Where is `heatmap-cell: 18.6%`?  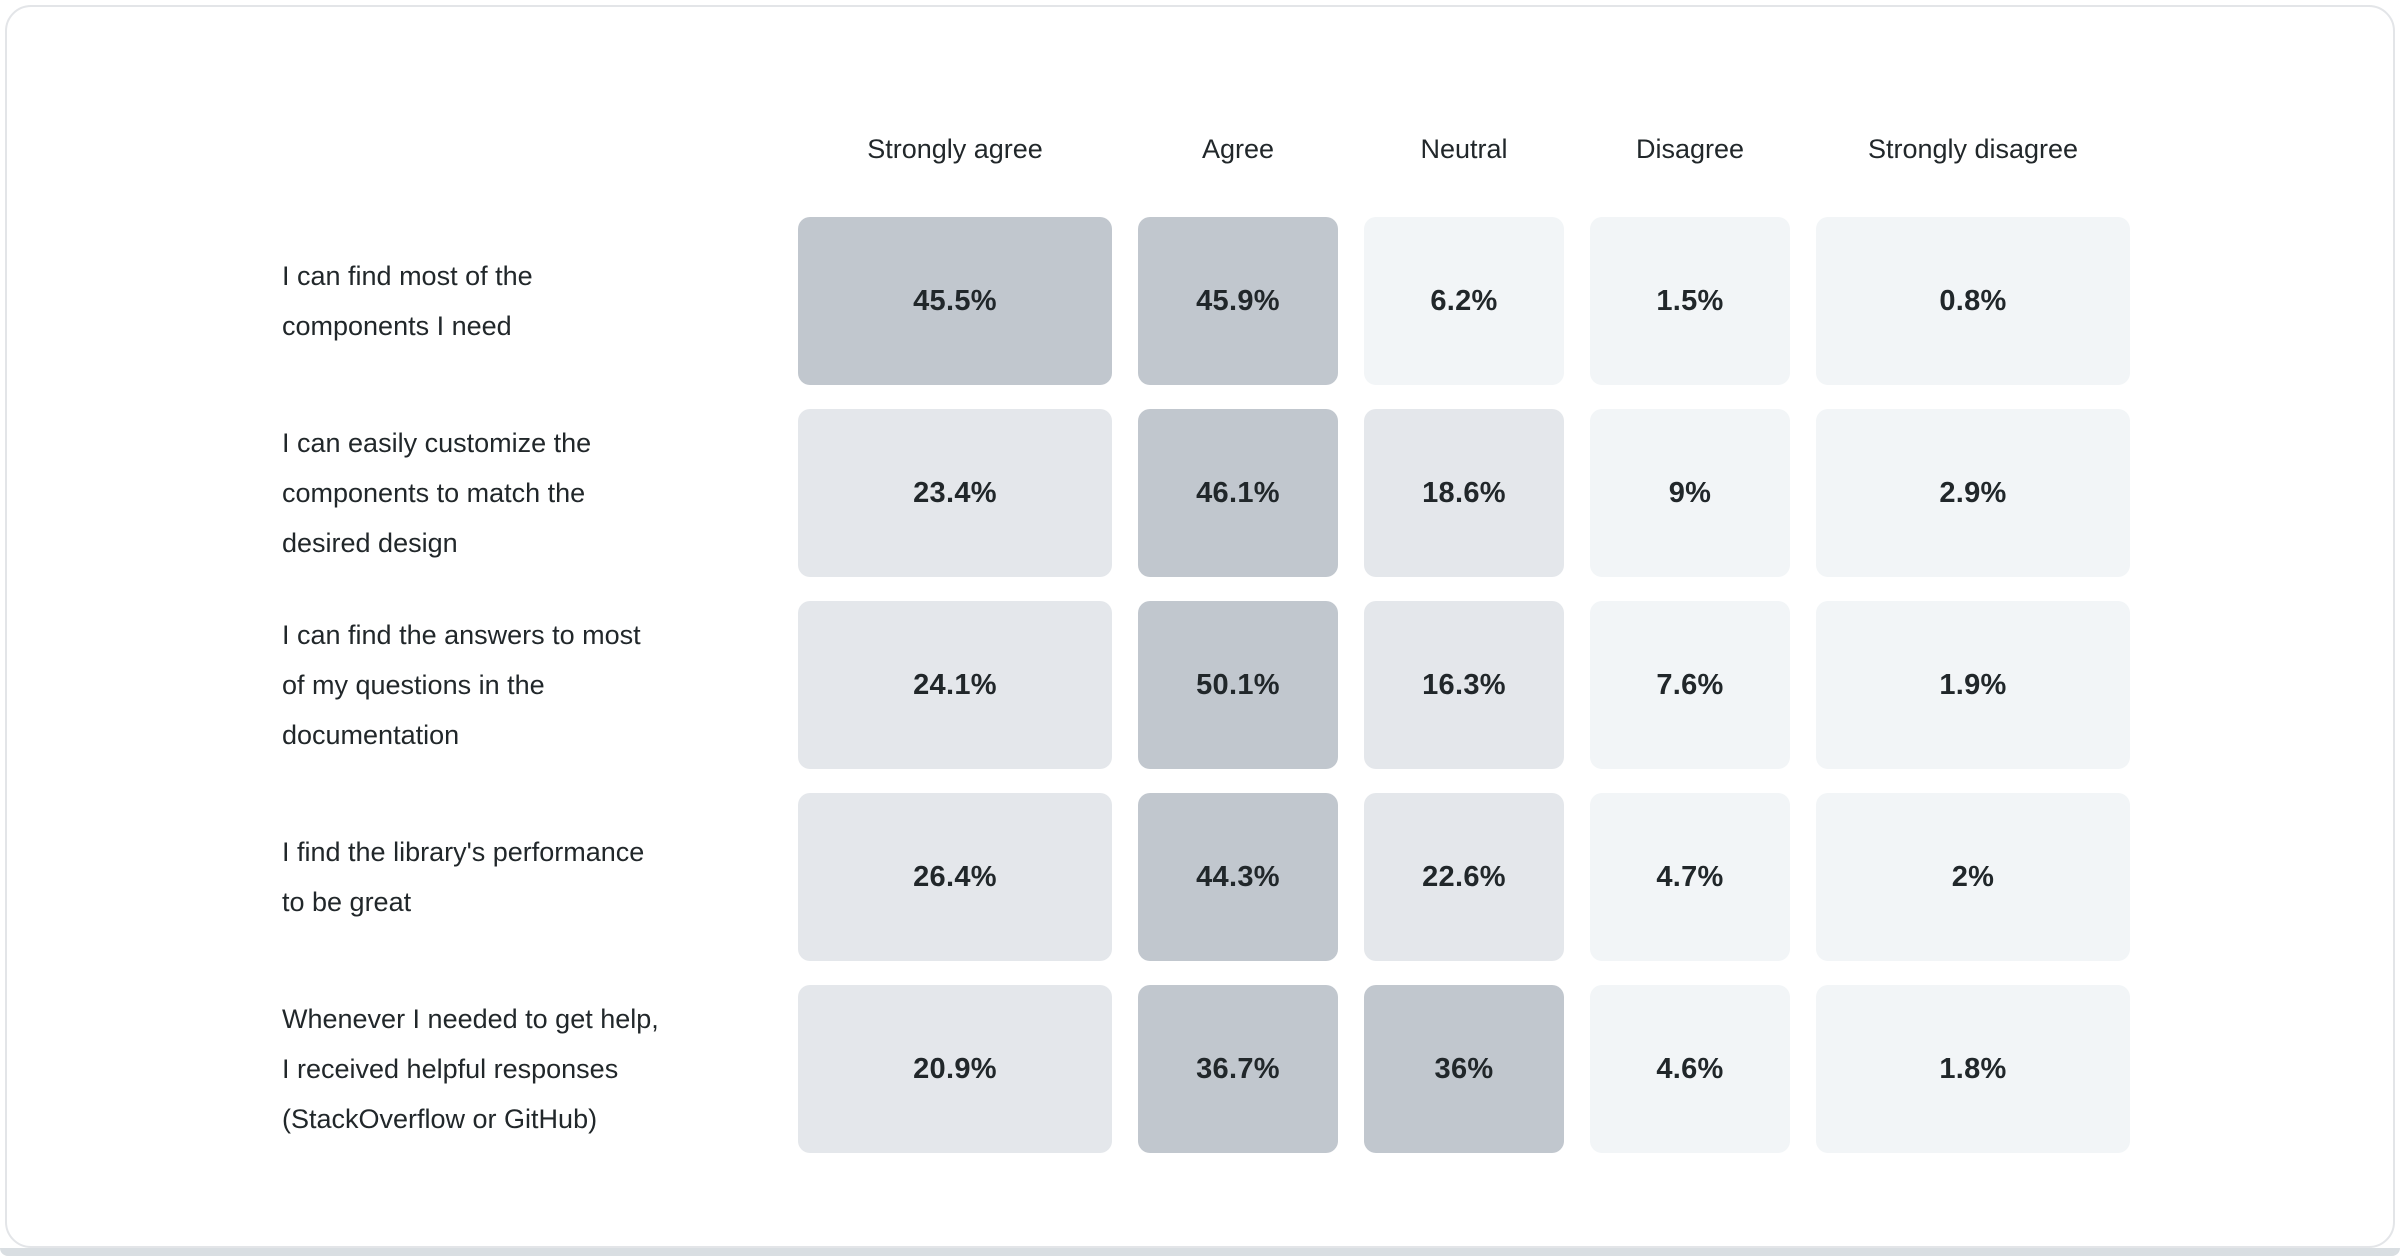 heatmap-cell: 18.6% is located at coordinates (1464, 493).